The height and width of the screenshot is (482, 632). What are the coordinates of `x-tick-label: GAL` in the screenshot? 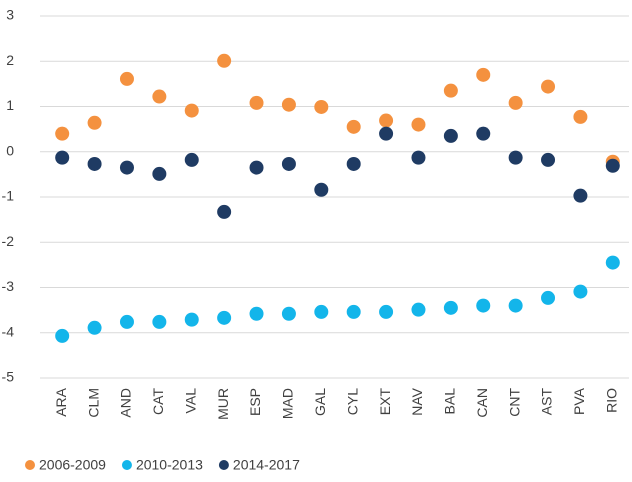 It's located at (320, 402).